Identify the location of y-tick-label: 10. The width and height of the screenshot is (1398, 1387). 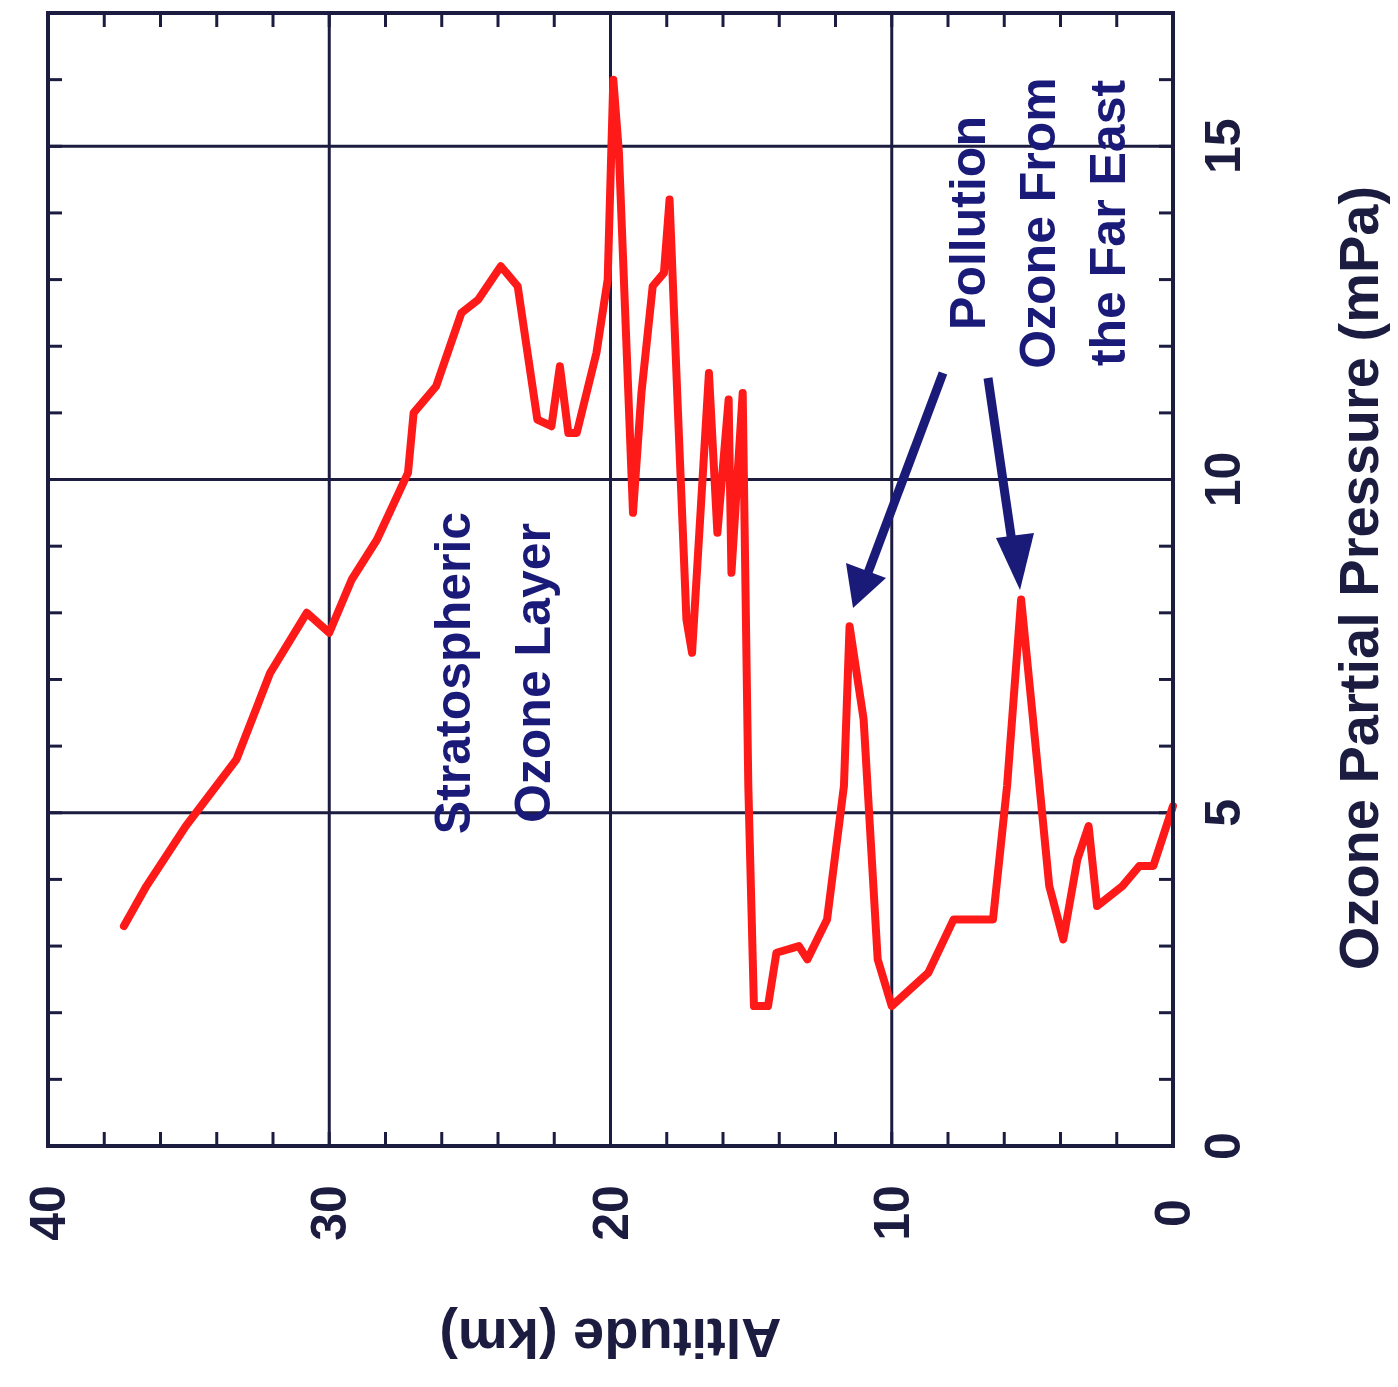
(1223, 479).